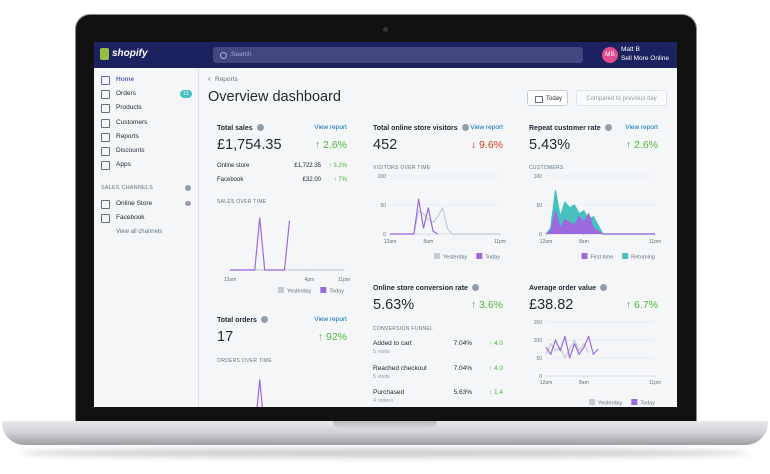  Describe the element at coordinates (402, 168) in the screenshot. I see `section-label: VISITORS OVER TIME` at that location.